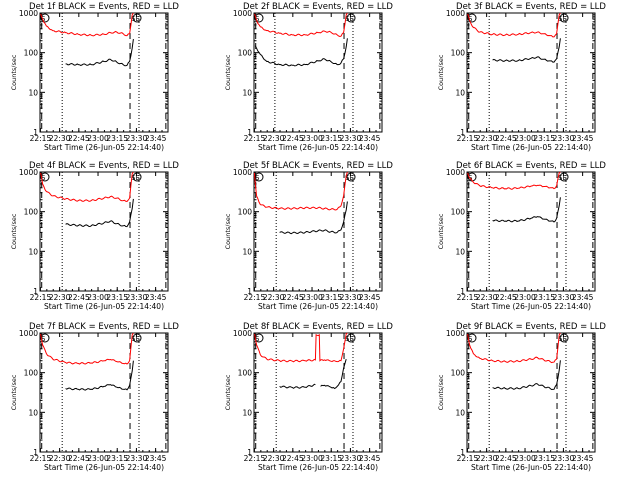 Image resolution: width=640 pixels, height=480 pixels. What do you see at coordinates (318, 166) in the screenshot?
I see `plot-title: Det 5f BLACK = Events, RED = LLD` at bounding box center [318, 166].